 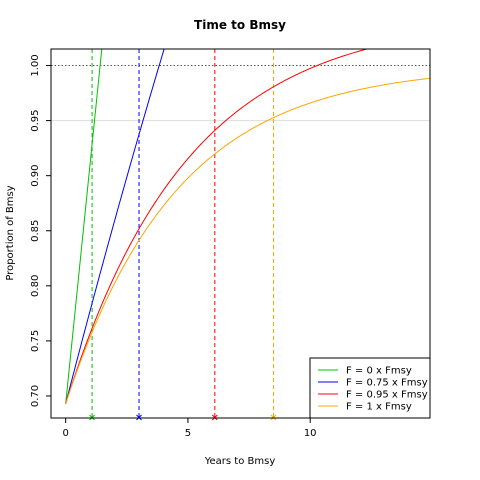 What do you see at coordinates (35, 396) in the screenshot?
I see `y-tick-label-0: 0.70` at bounding box center [35, 396].